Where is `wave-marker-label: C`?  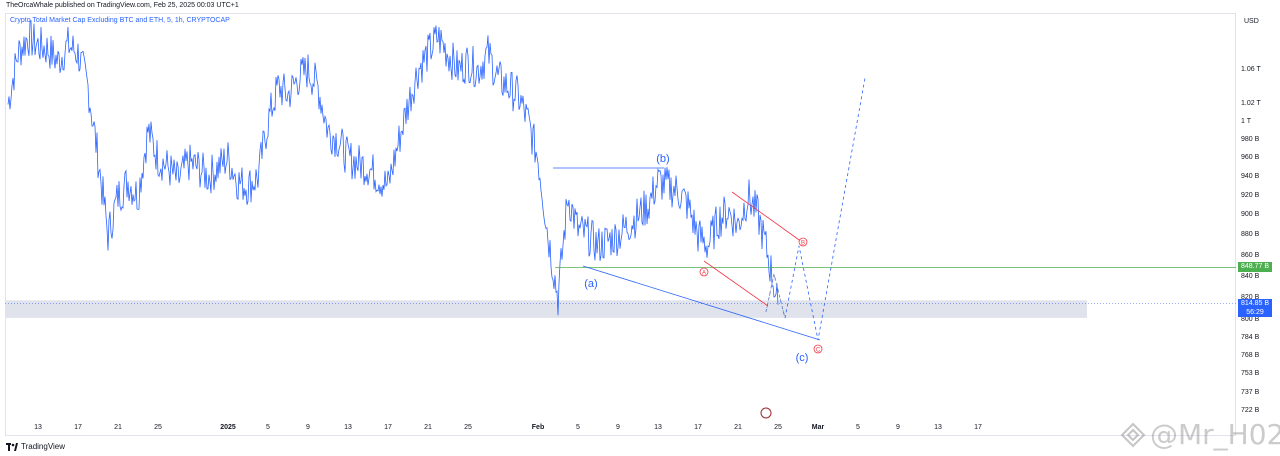 wave-marker-label: C is located at coordinates (818, 351).